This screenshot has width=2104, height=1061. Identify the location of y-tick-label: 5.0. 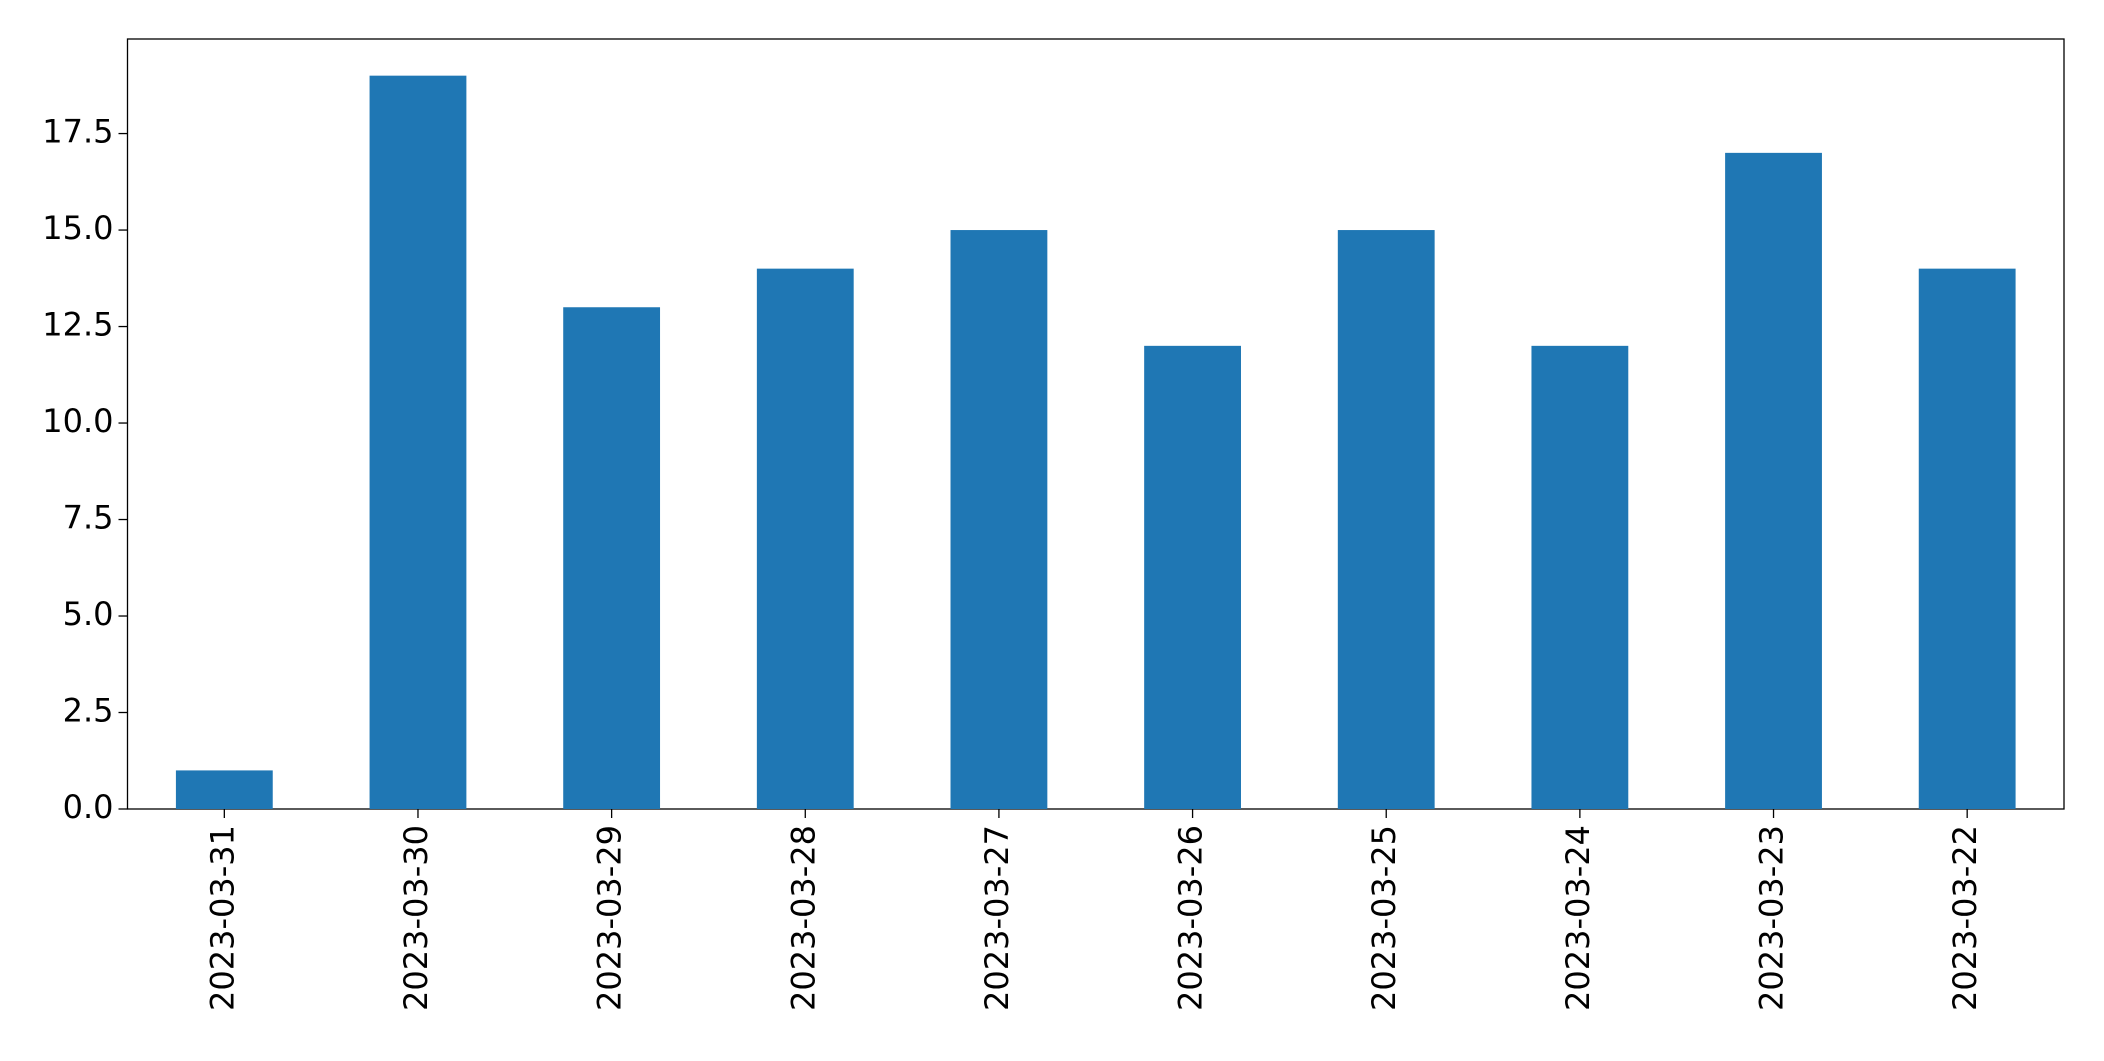
(88, 614).